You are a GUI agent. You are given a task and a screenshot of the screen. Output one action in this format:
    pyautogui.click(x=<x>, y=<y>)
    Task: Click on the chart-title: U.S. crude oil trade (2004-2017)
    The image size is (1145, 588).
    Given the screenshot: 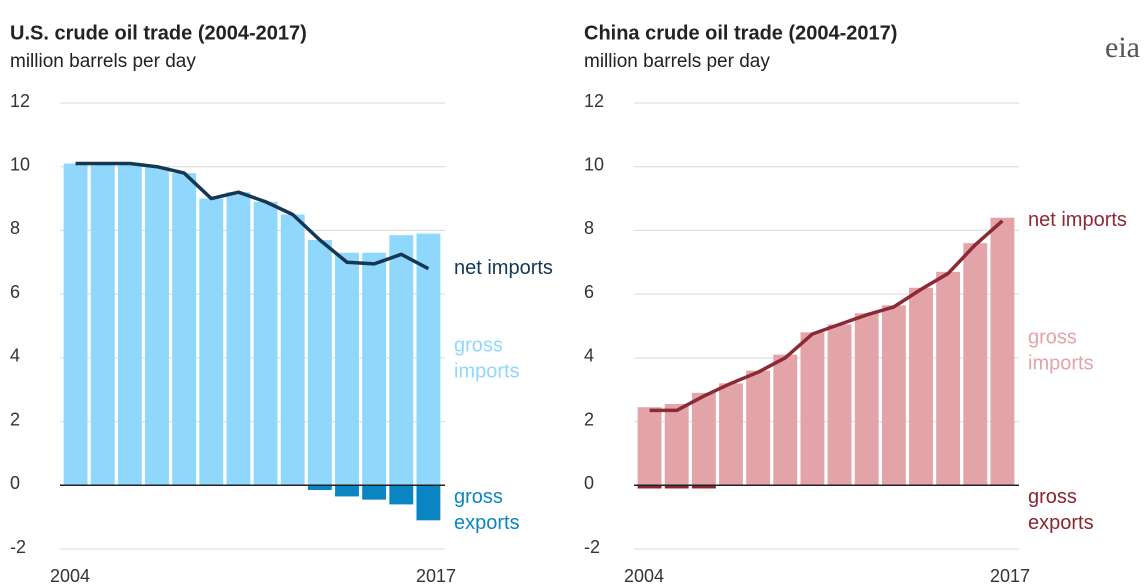 What is the action you would take?
    pyautogui.click(x=158, y=33)
    